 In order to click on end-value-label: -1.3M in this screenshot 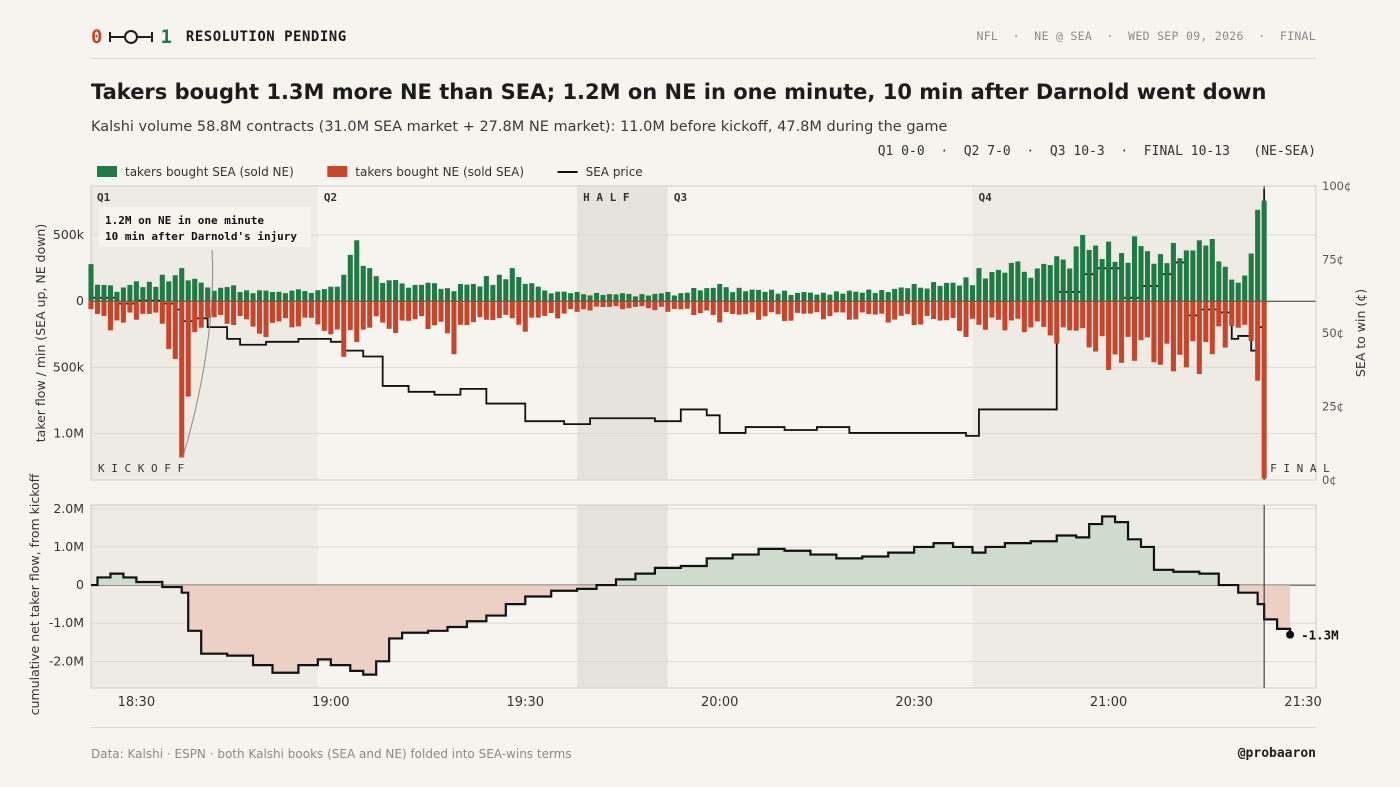, I will do `click(1320, 635)`.